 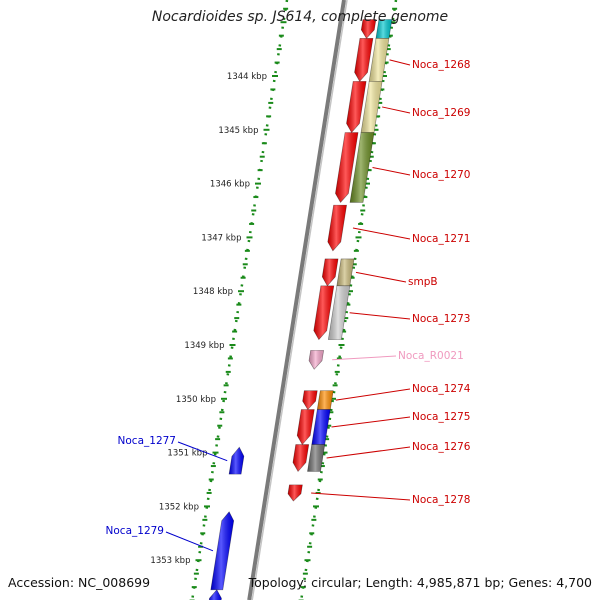 What do you see at coordinates (441, 113) in the screenshot?
I see `feature-label: Noca_1269` at bounding box center [441, 113].